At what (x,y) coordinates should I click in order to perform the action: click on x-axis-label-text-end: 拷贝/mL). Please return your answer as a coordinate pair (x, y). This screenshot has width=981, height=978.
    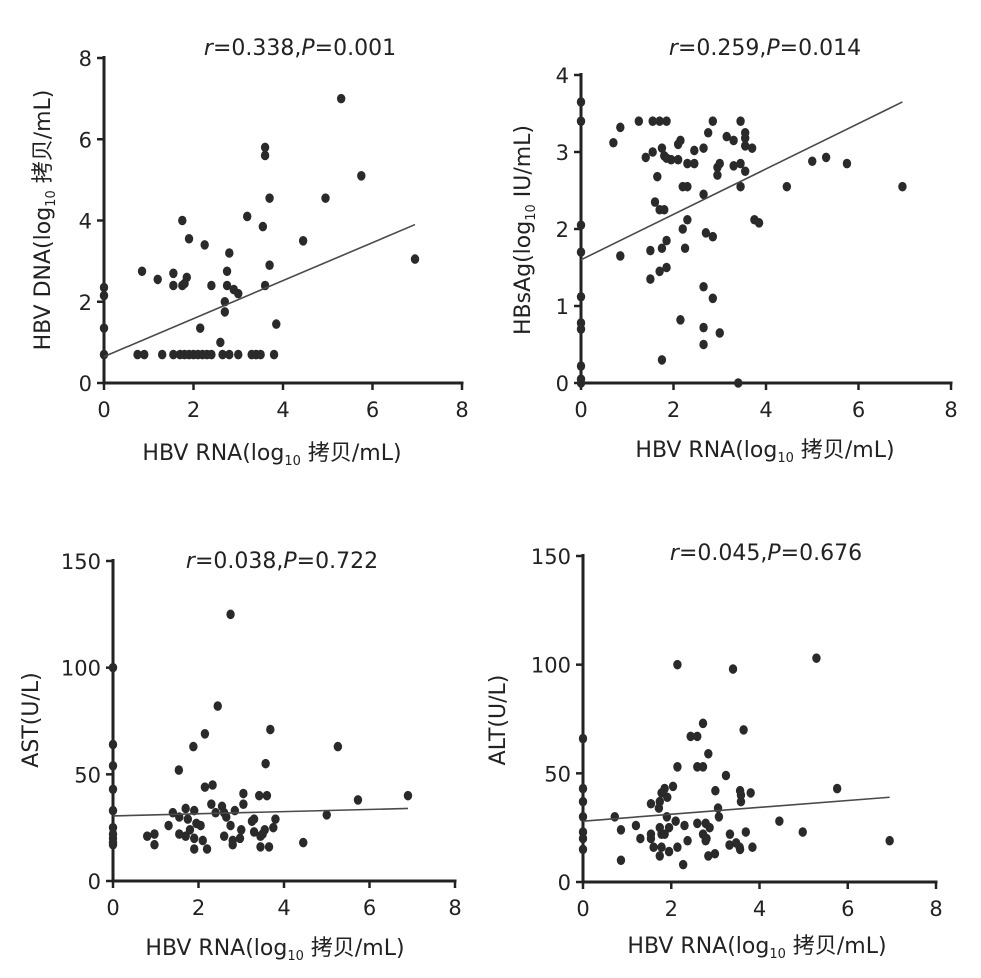
    Looking at the image, I should click on (354, 948).